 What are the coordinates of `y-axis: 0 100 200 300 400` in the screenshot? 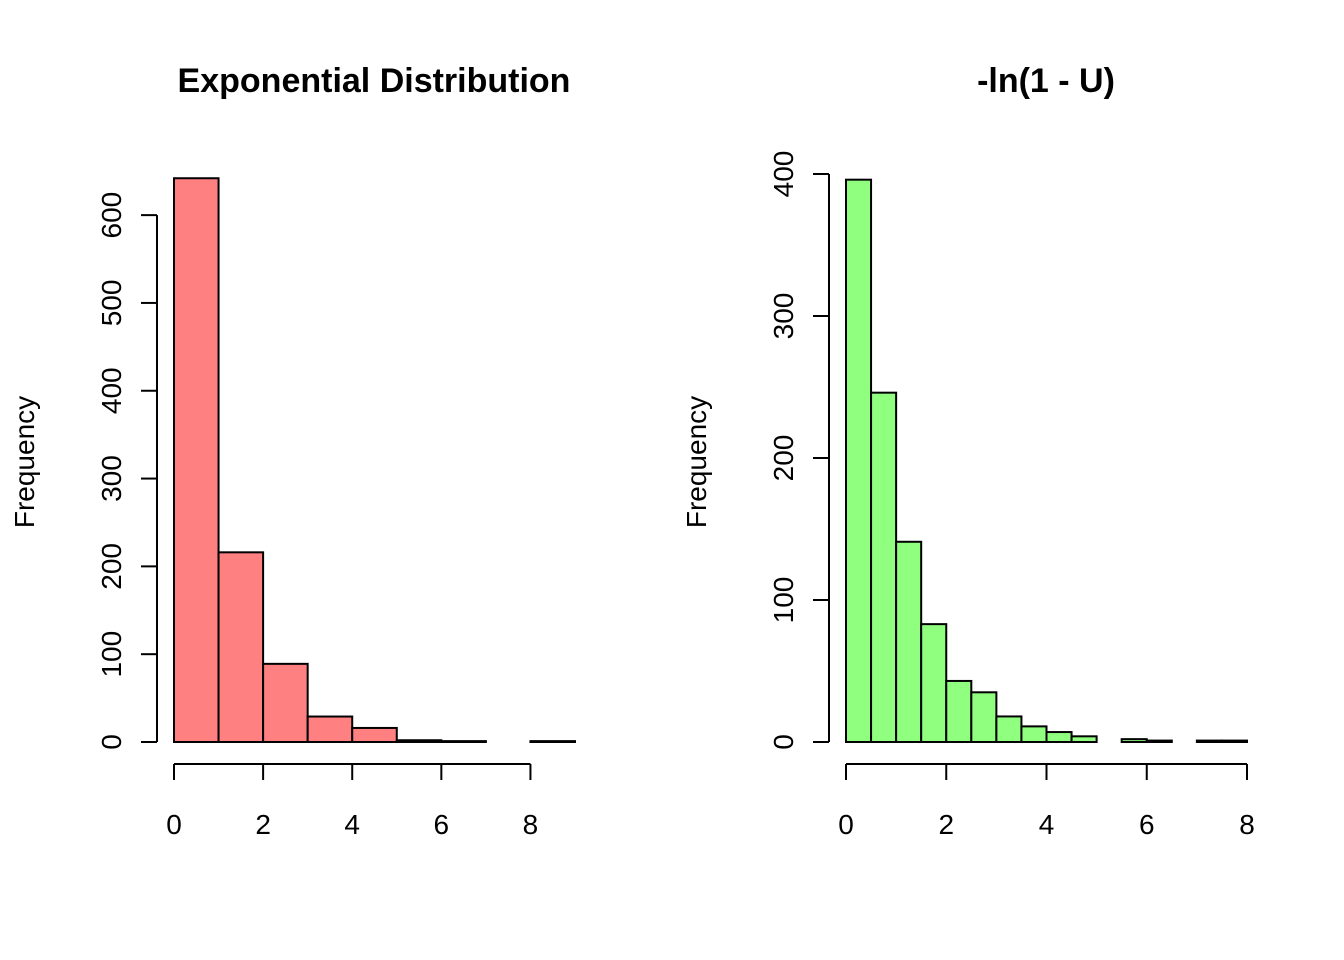 It's located at (799, 450).